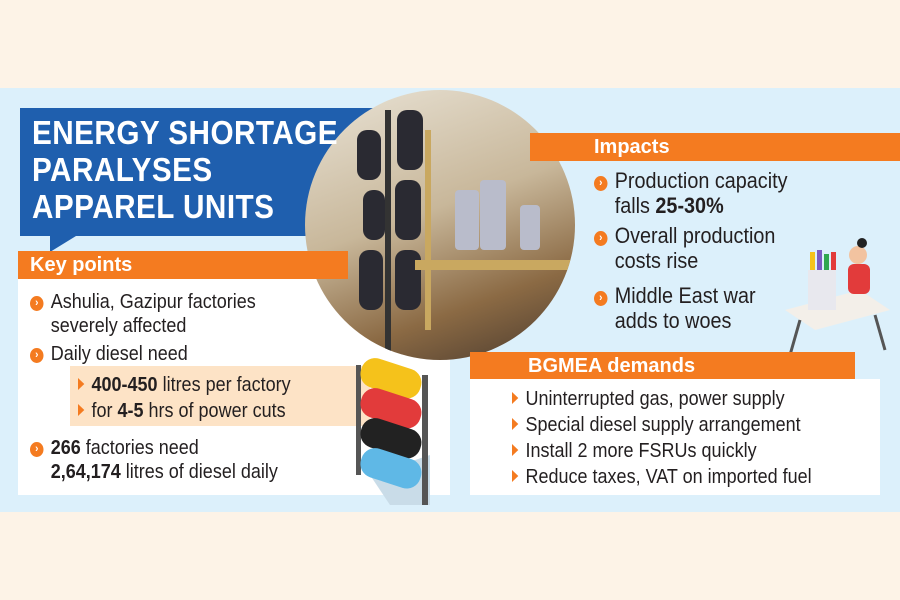 This screenshot has width=900, height=600. I want to click on impact-item: › Production capacity falls 25-30%, so click(691, 193).